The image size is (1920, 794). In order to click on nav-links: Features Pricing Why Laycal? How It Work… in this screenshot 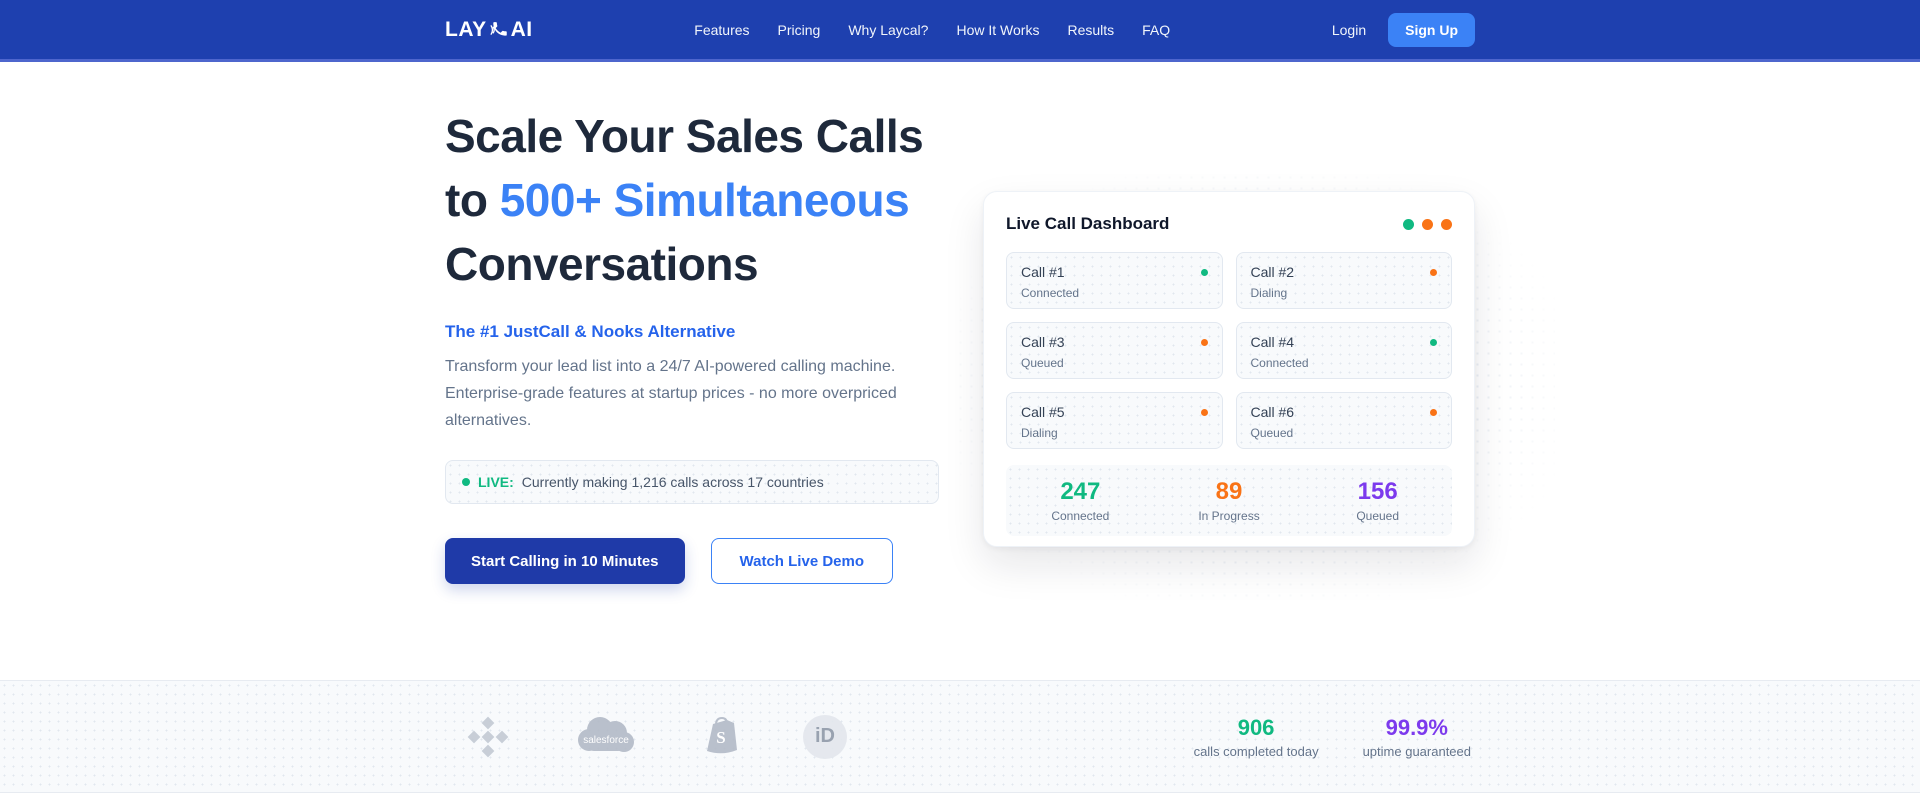, I will do `click(932, 30)`.